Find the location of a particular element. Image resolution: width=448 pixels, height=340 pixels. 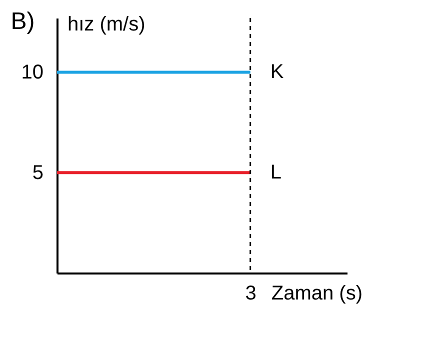

chart-title: B) is located at coordinates (22, 21).